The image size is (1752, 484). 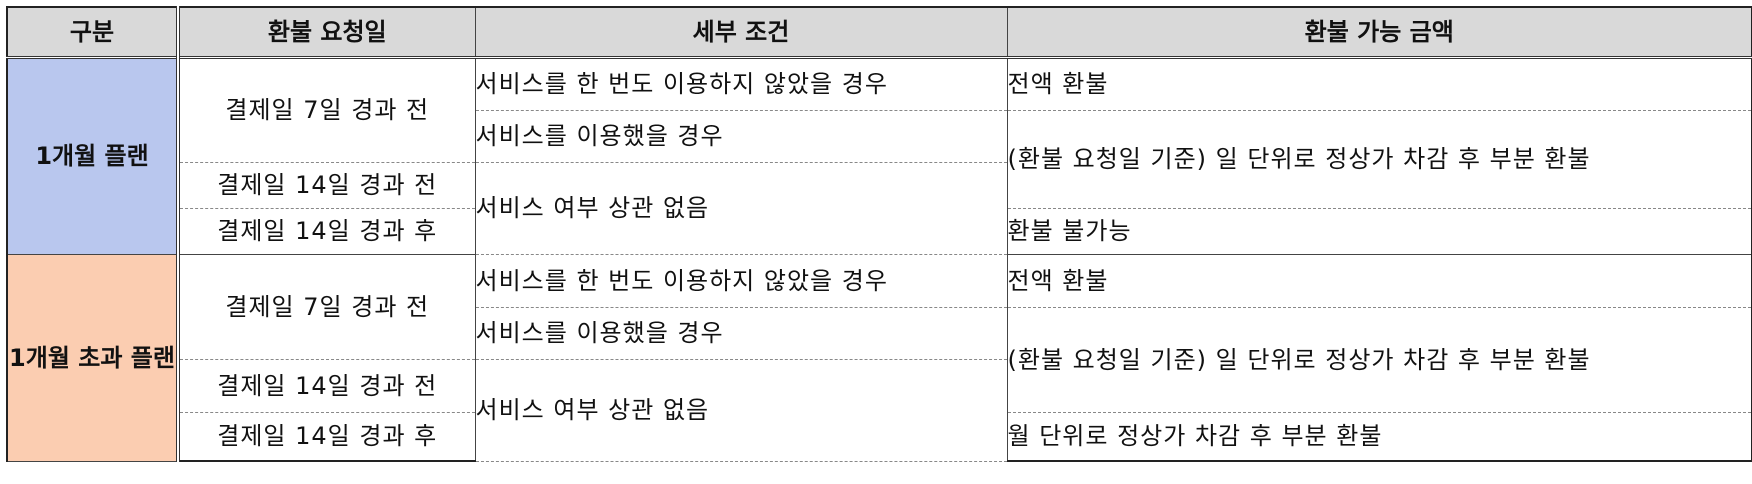 I want to click on table-row: 결제일 14일 경과 후 환불 불가능, so click(x=879, y=231).